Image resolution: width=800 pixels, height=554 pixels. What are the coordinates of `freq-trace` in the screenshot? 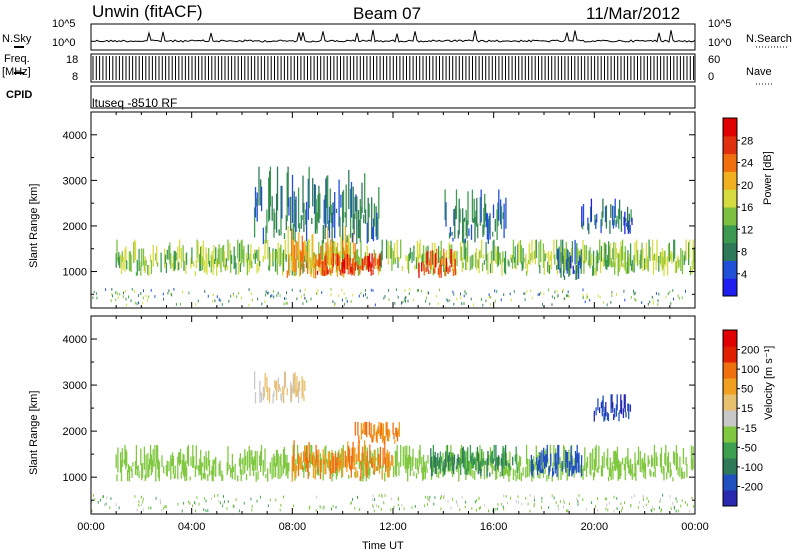 It's located at (393, 68).